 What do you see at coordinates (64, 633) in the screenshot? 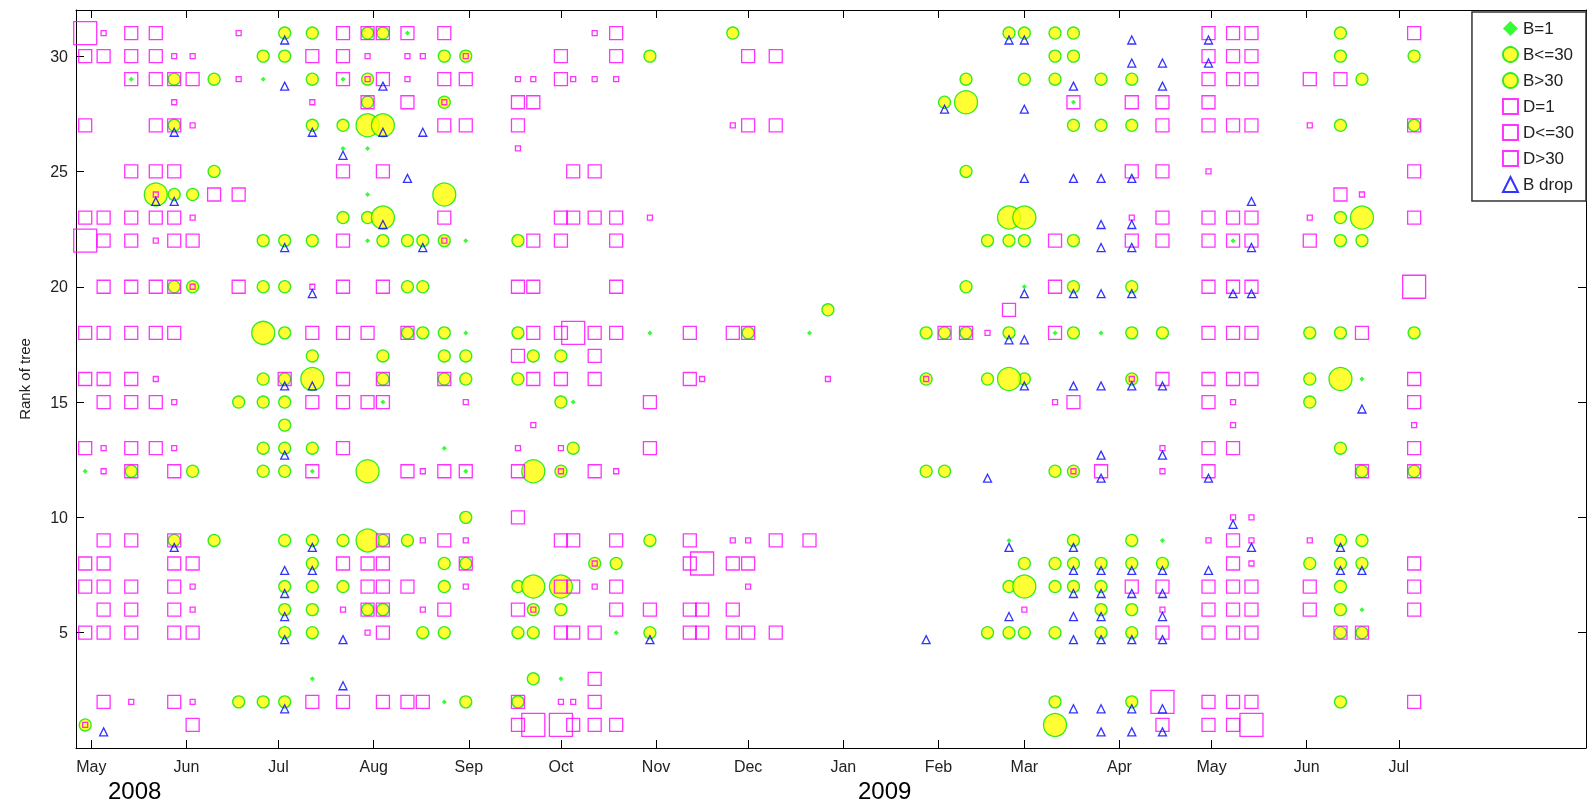
I see `y-tick-label: 5` at bounding box center [64, 633].